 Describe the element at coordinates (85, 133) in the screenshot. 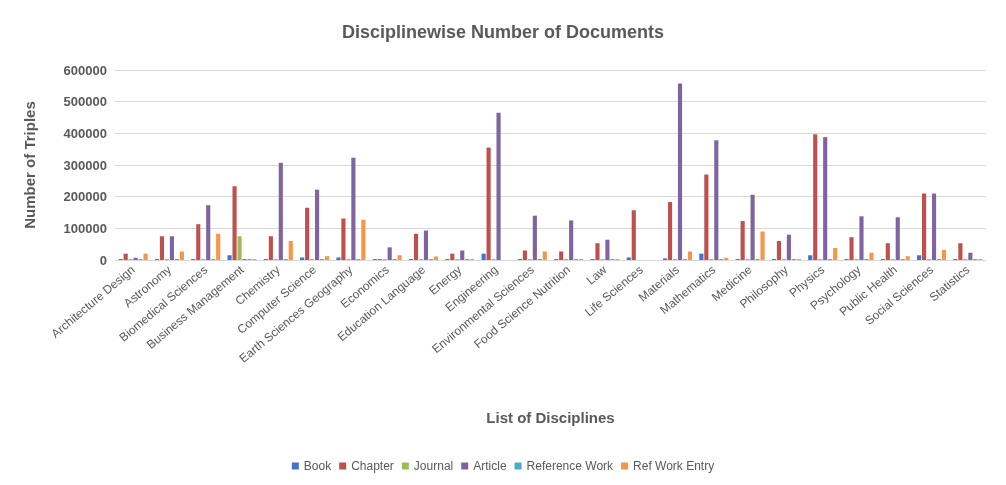

I see `y-tick-label: 400000` at that location.